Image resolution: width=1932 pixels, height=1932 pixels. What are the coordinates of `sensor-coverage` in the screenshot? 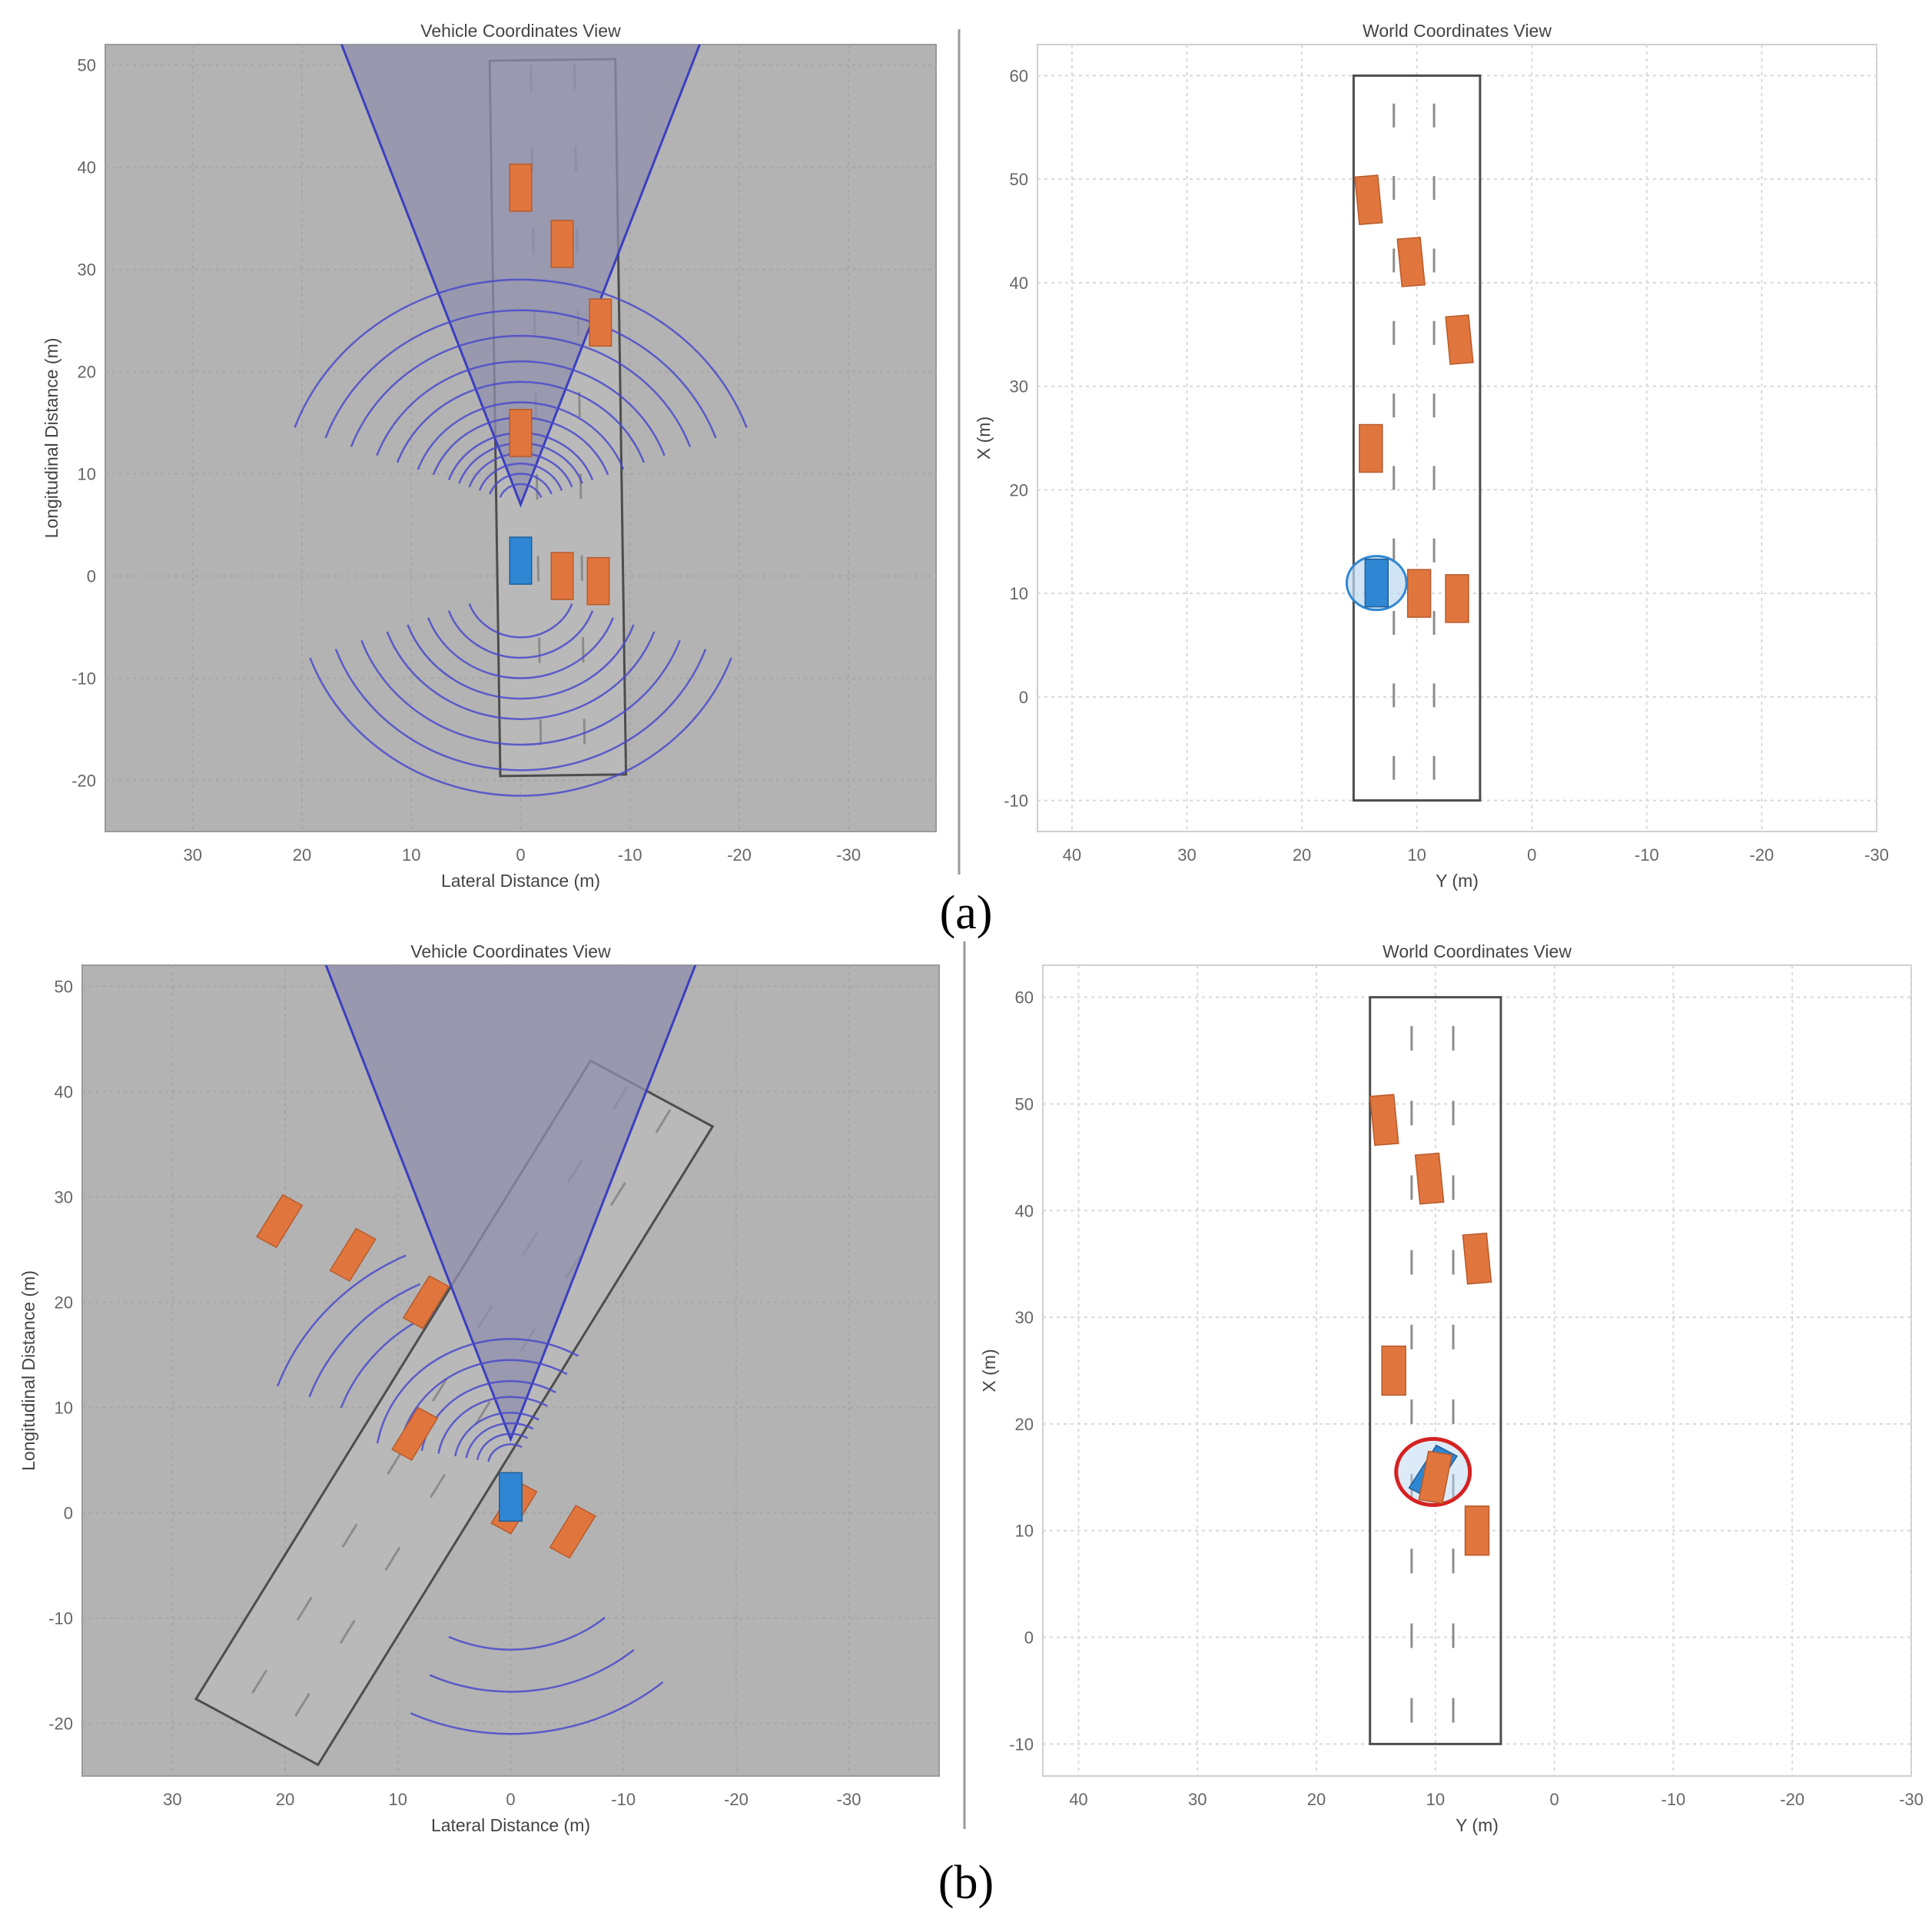 It's located at (510, 1203).